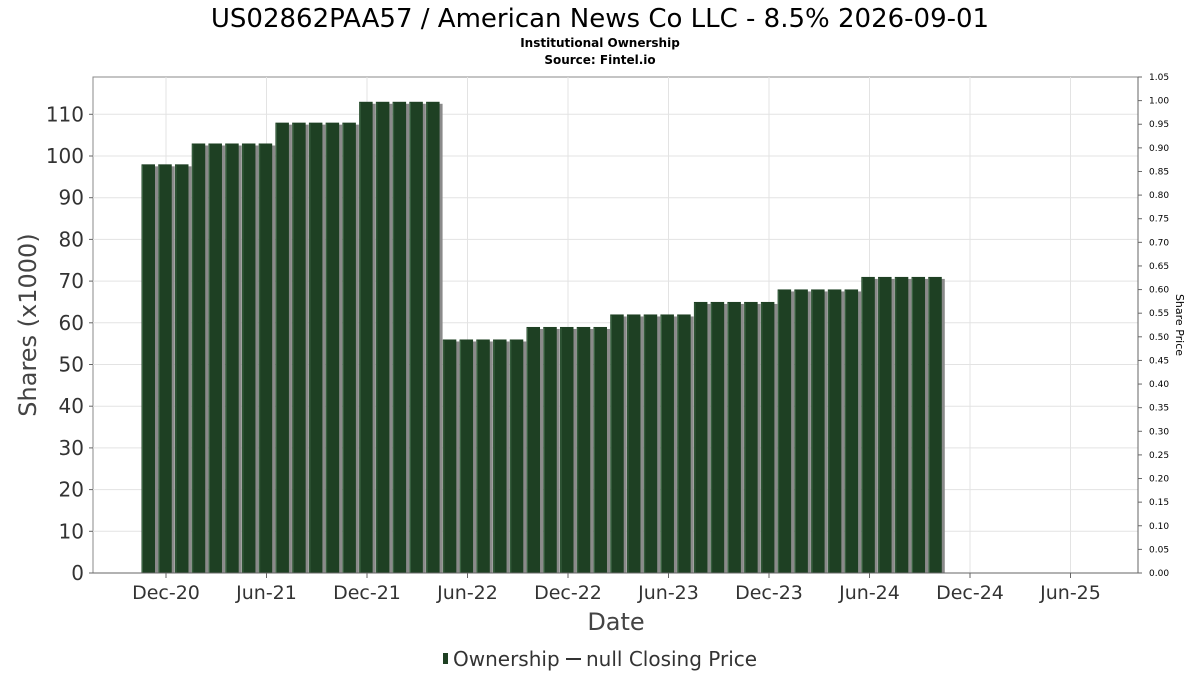 Image resolution: width=1200 pixels, height=675 pixels. I want to click on y2-tick-label: 0.00, so click(1159, 574).